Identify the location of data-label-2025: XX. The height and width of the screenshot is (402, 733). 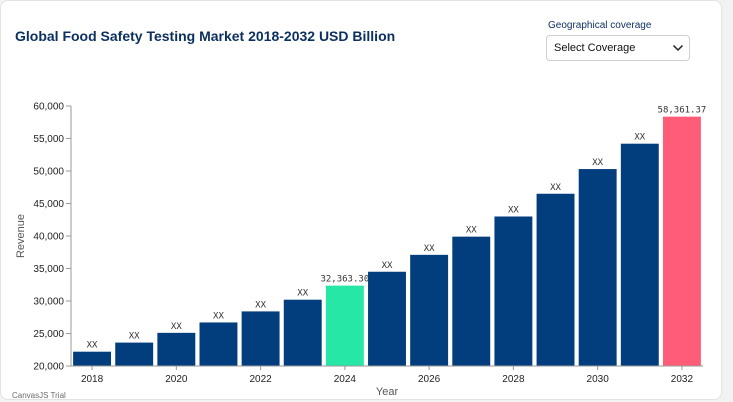
(387, 266).